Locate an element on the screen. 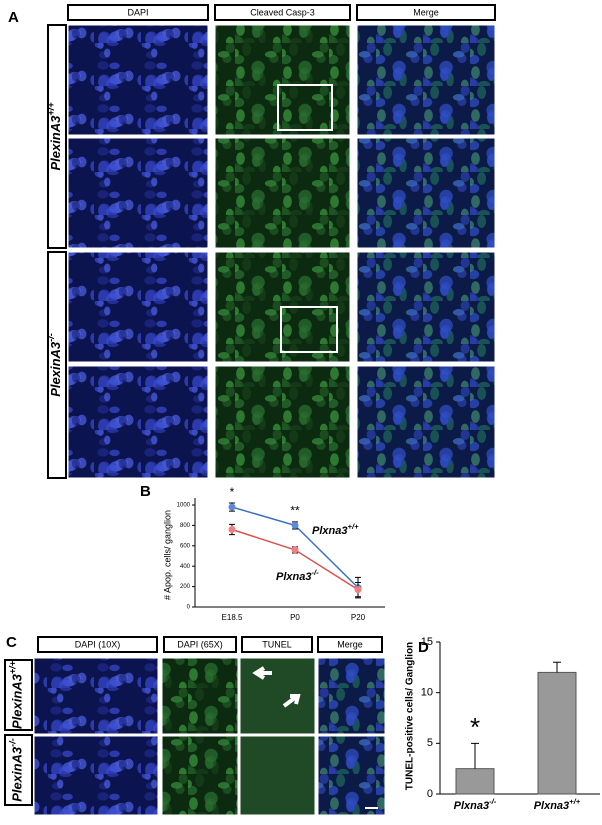 The width and height of the screenshot is (602, 825). panel-label: B is located at coordinates (145, 491).